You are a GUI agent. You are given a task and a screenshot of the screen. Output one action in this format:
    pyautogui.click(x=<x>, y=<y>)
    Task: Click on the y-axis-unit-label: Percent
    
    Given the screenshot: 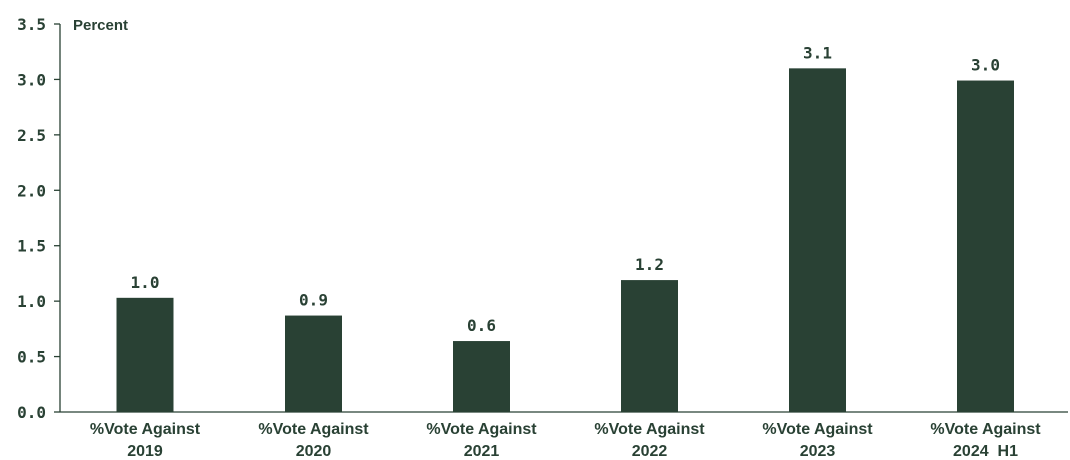 What is the action you would take?
    pyautogui.click(x=100, y=25)
    